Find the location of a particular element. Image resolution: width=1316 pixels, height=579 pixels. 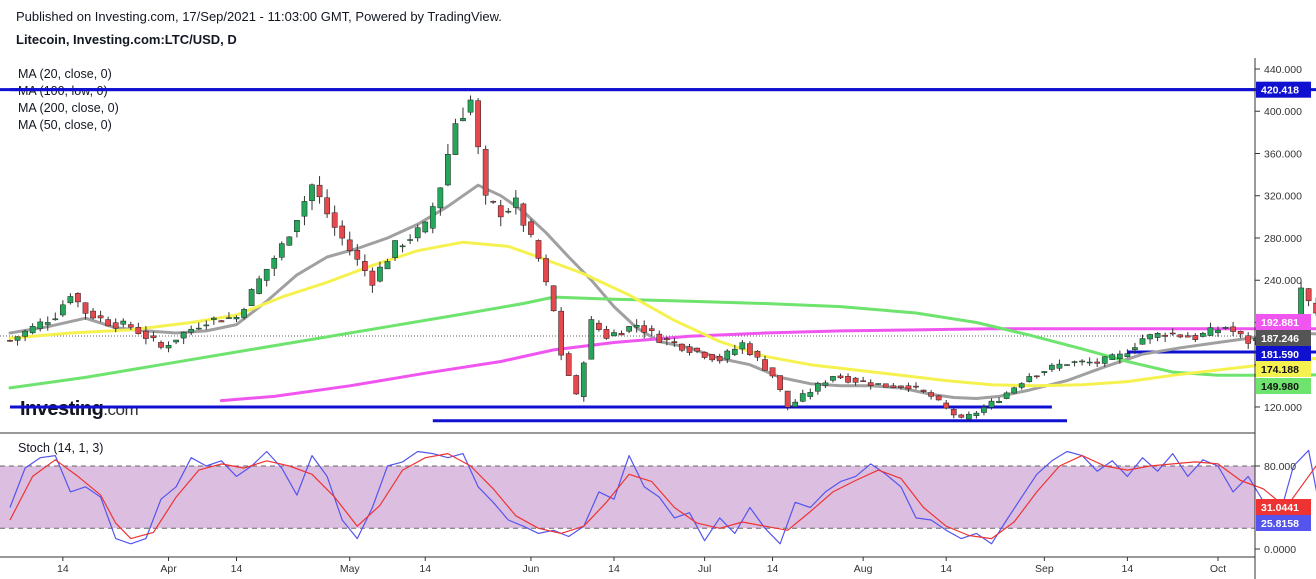

time-tick-label: May is located at coordinates (350, 569).